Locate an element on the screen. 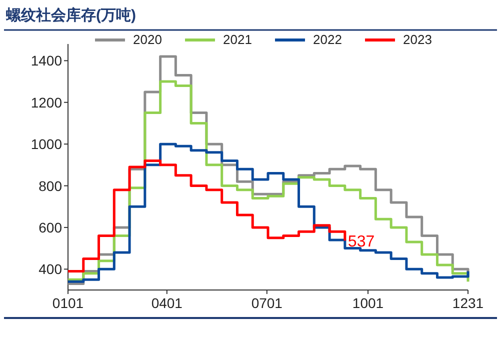 The image size is (501, 351). x-tick-label: 0401 is located at coordinates (167, 303).